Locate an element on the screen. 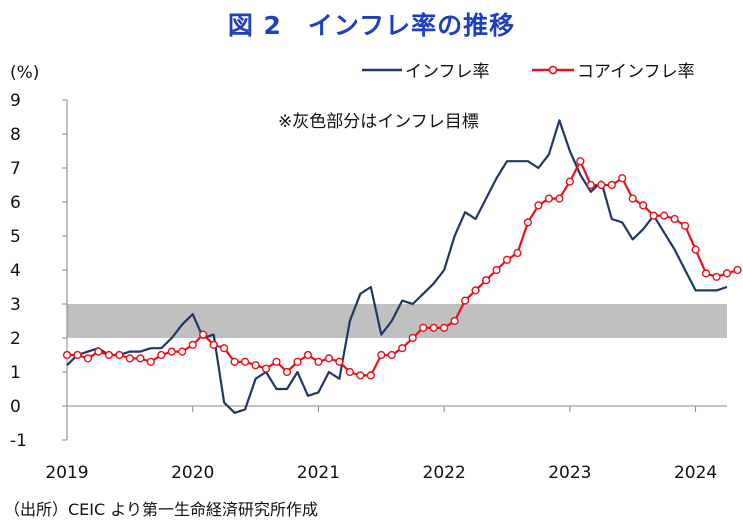 The height and width of the screenshot is (523, 743). x-tick-label: 2020 is located at coordinates (192, 473).